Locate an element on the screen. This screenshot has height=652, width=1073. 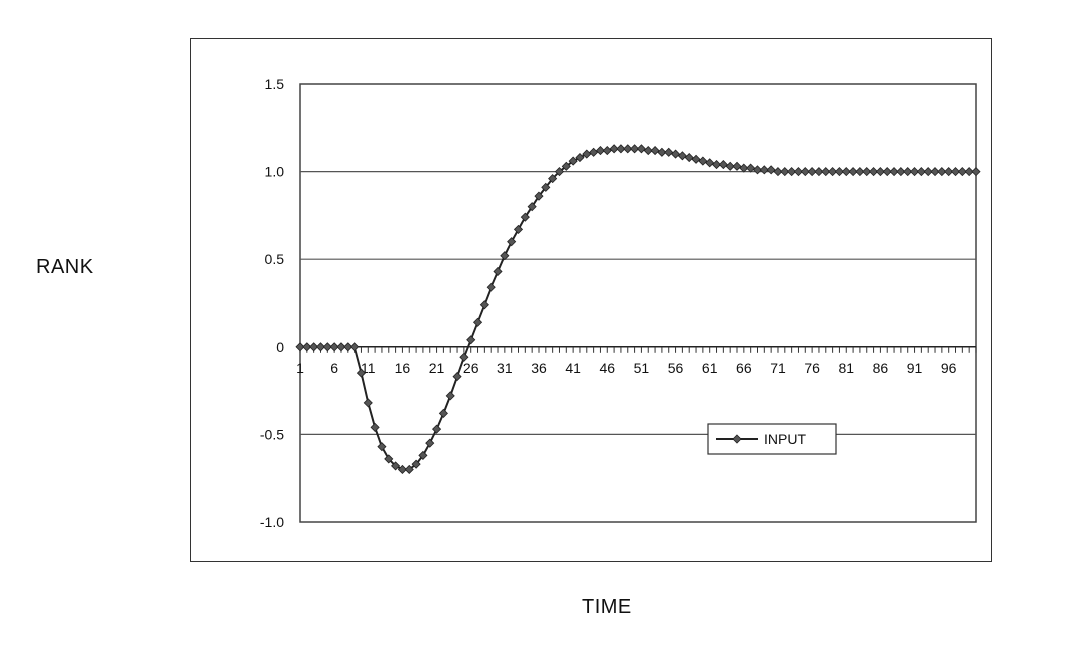
x-tick-label: 46 is located at coordinates (607, 368).